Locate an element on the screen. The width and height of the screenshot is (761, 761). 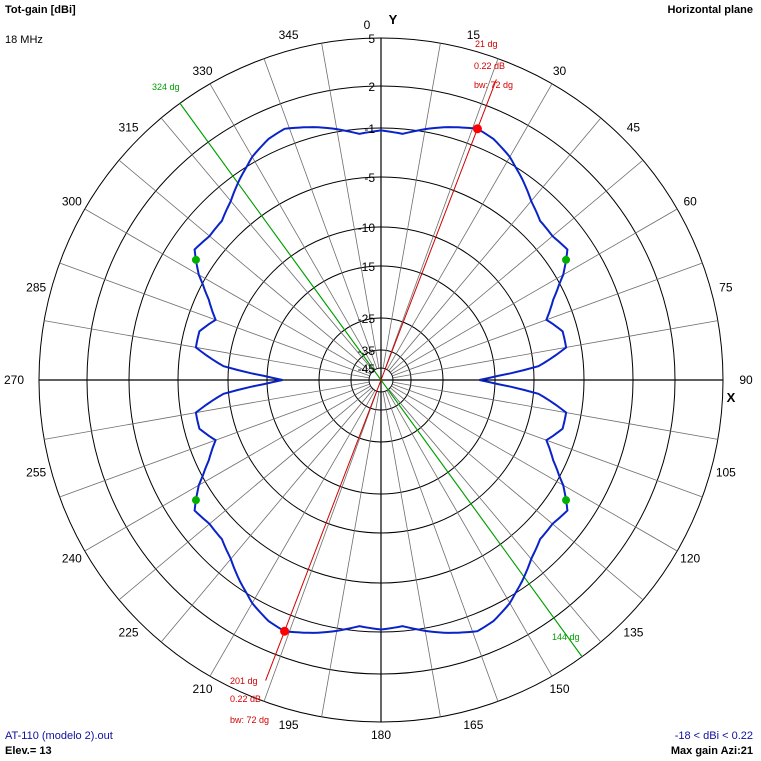
elevation-label: Elev.= 13 is located at coordinates (28, 751).